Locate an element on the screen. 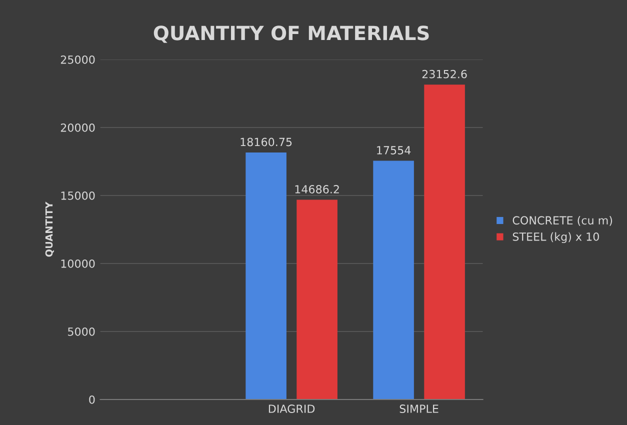  x-tick-label: DIAGRID is located at coordinates (291, 408).